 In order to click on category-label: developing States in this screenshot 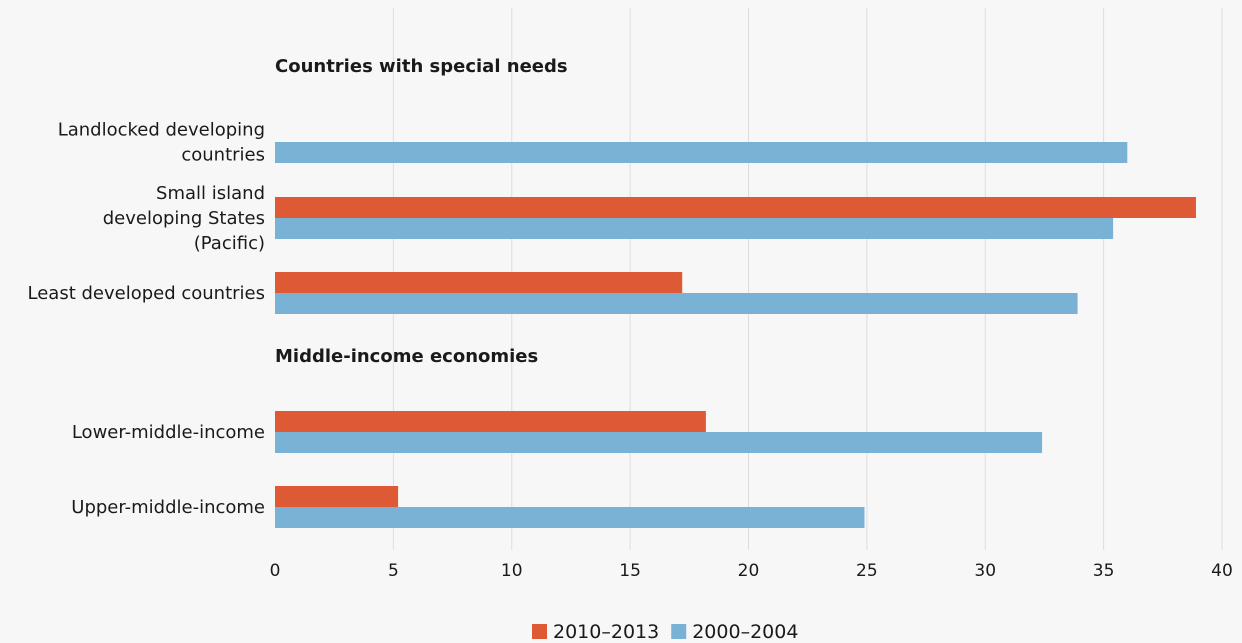, I will do `click(184, 218)`.